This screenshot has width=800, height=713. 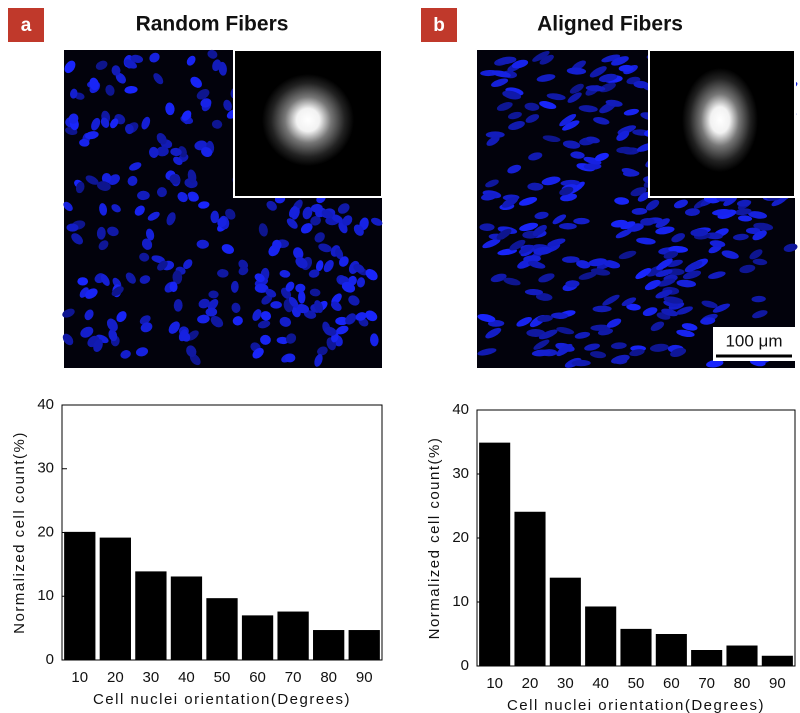 I want to click on panel-label: b, so click(x=439, y=25).